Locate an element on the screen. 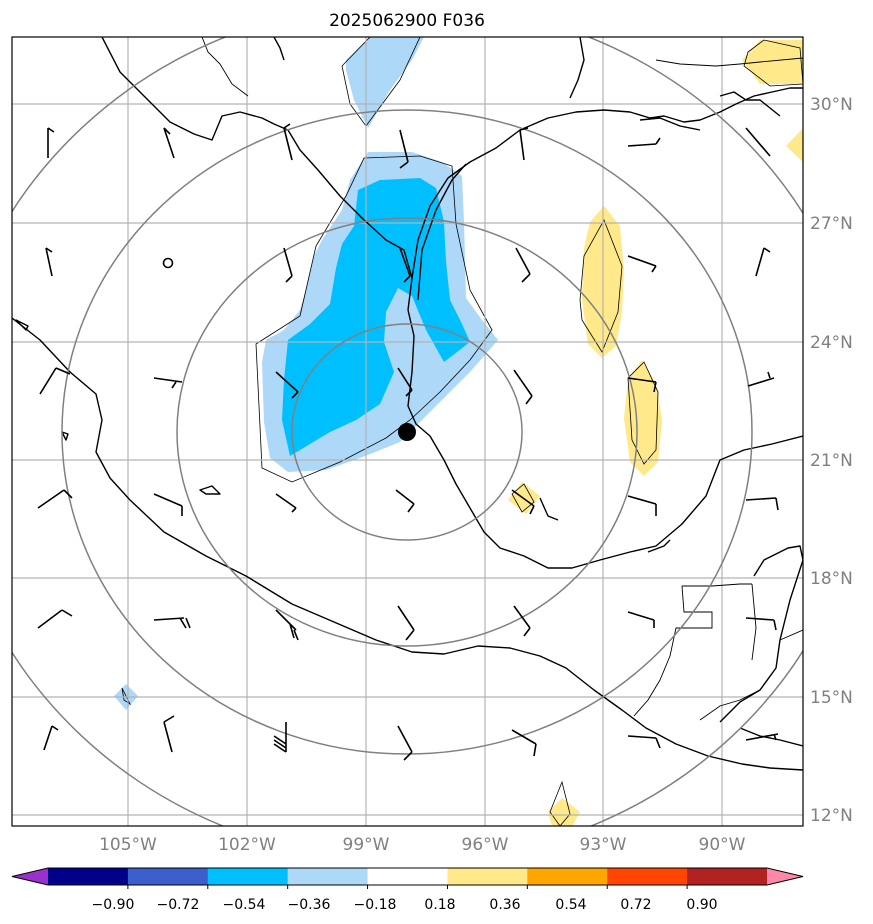 Image resolution: width=873 pixels, height=924 pixels. lat-label-21n: 21°N is located at coordinates (831, 461).